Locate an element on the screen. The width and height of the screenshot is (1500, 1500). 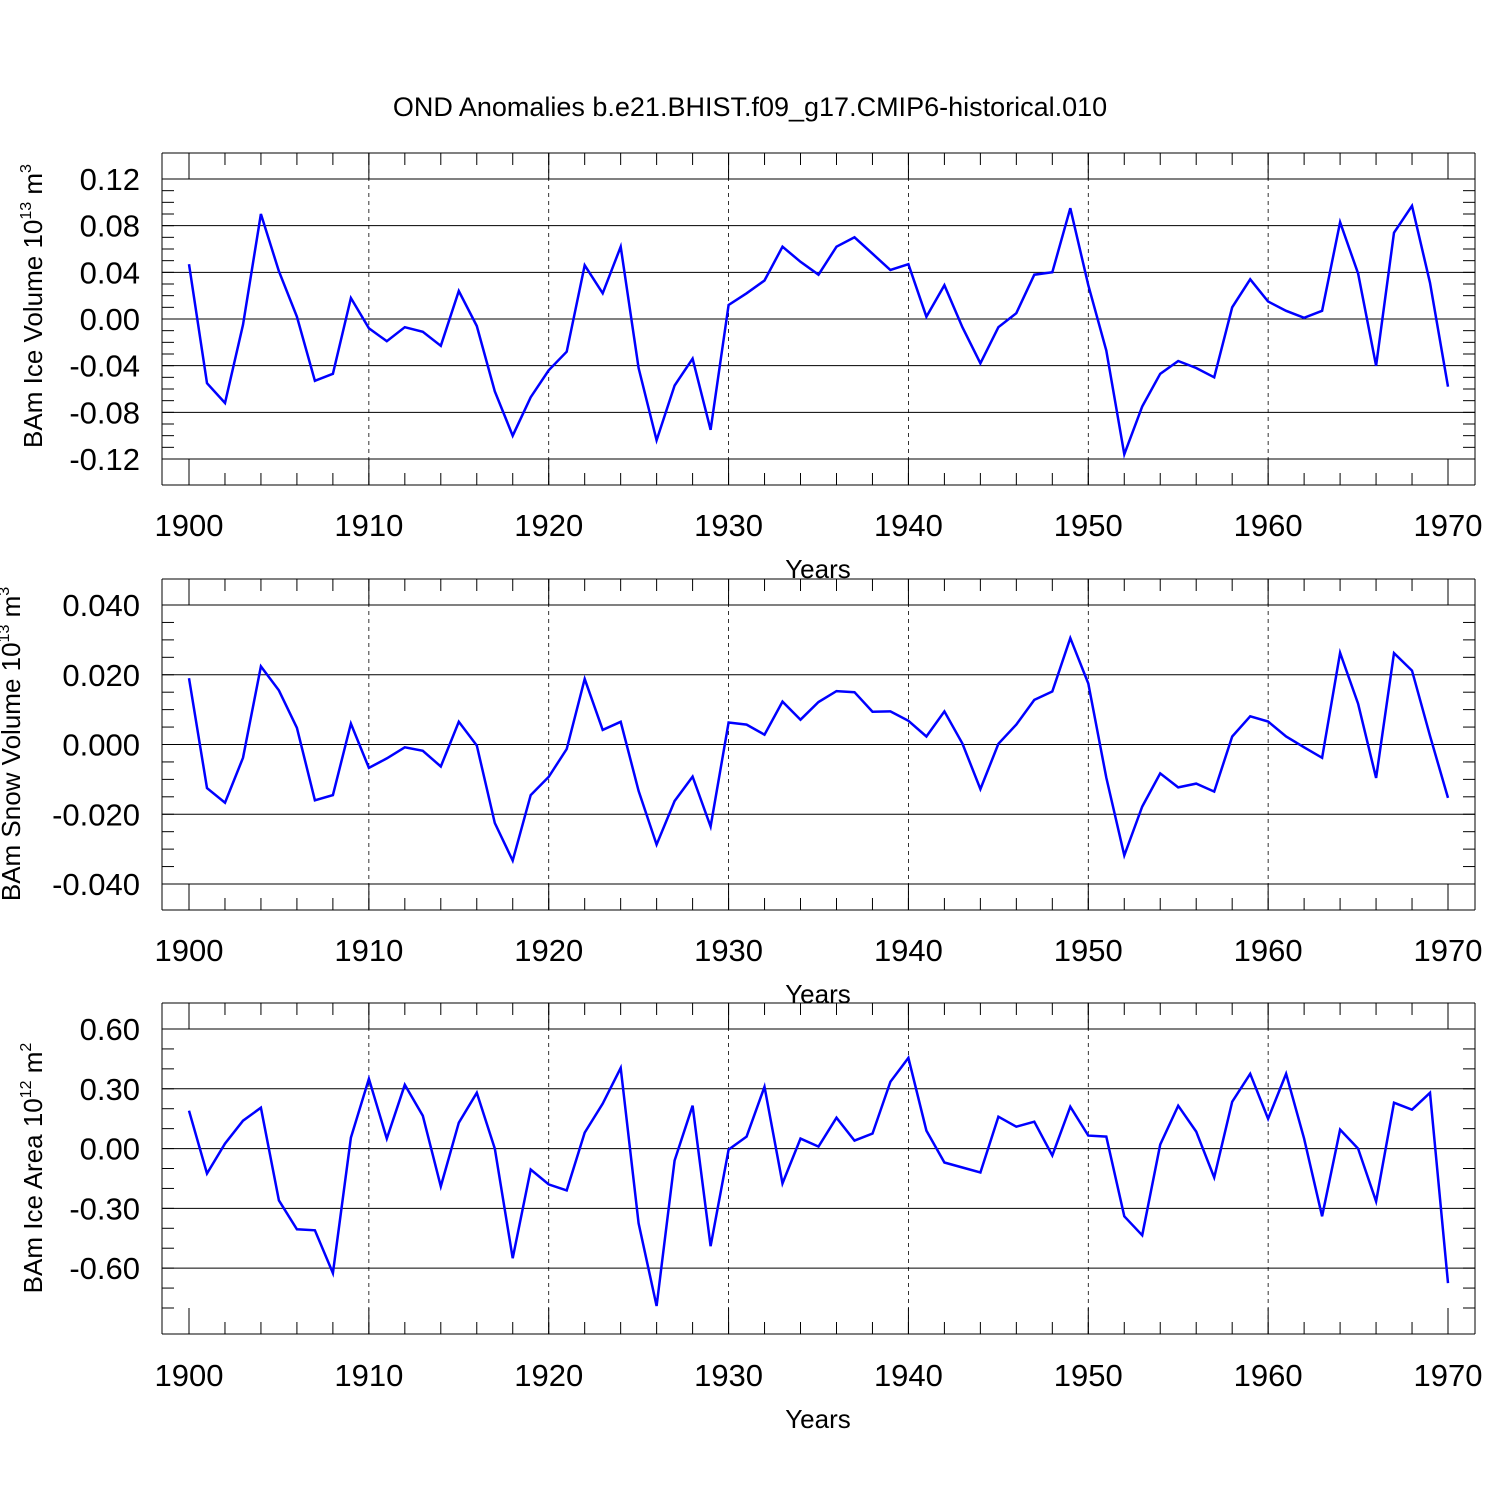
y-label-main: BAm Ice Volume 10 is located at coordinates (33, 334).